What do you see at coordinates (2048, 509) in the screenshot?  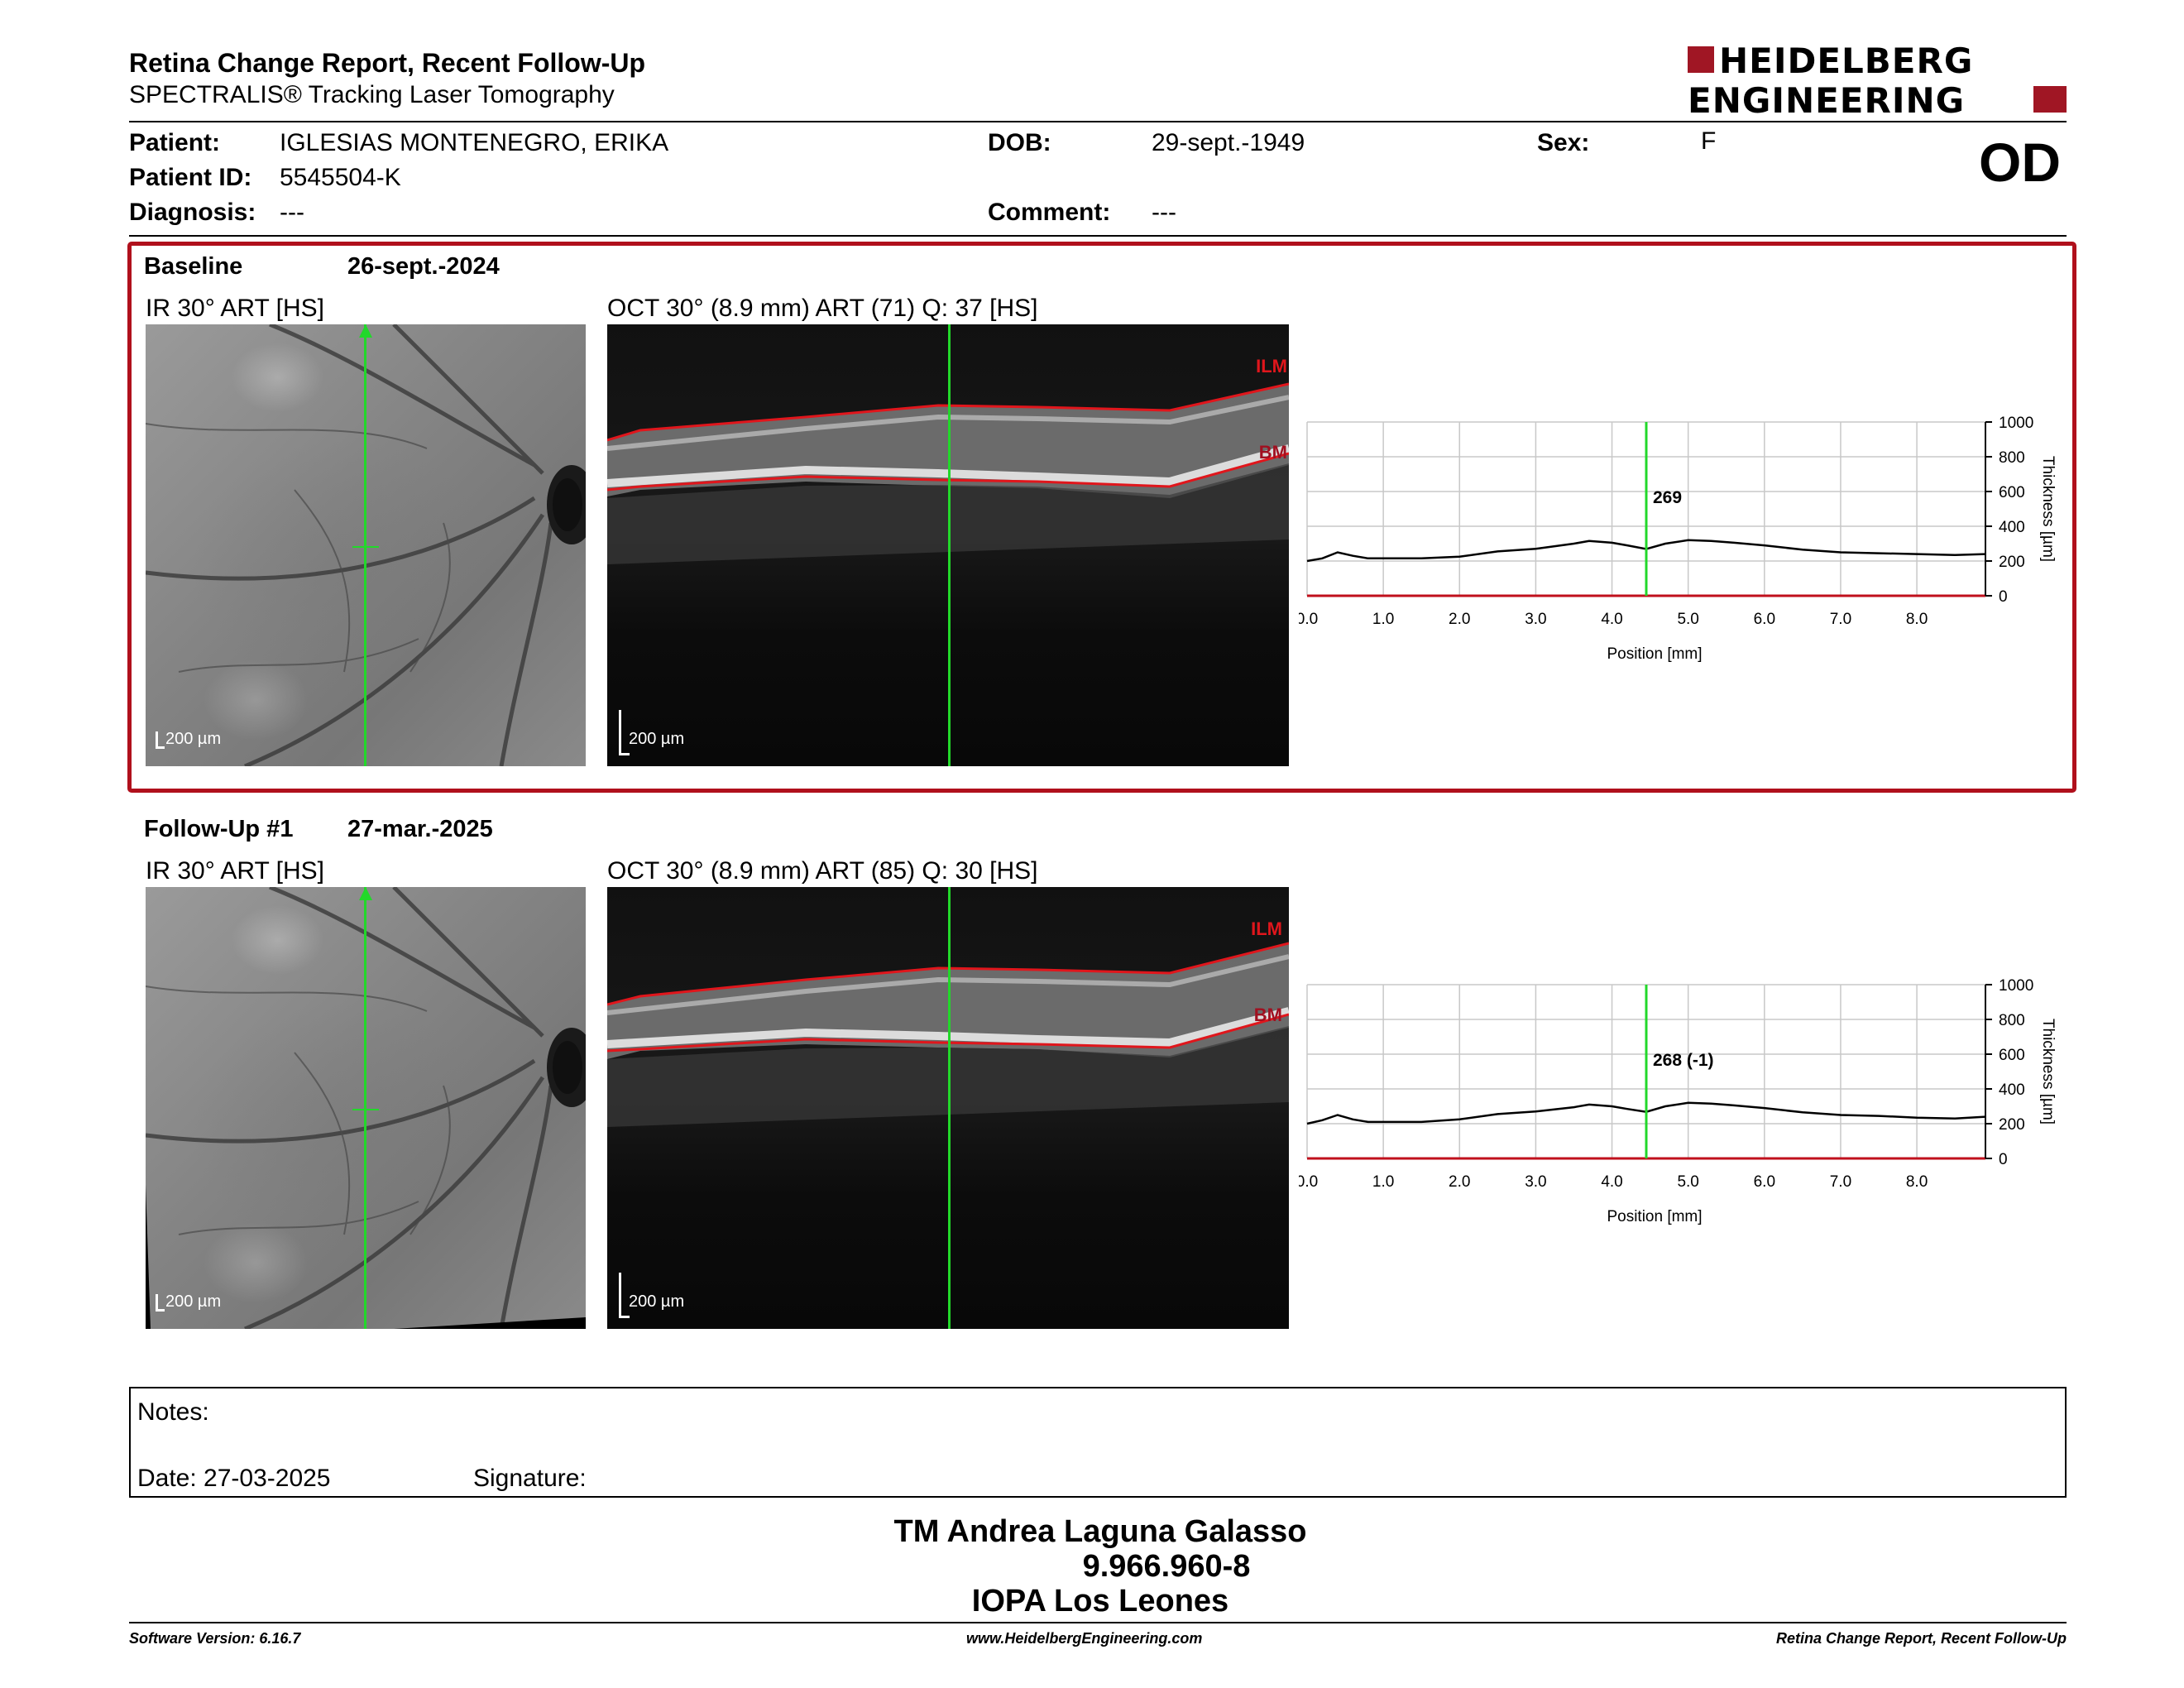 I see `chart-y-axis-label: Thickness [µm]` at bounding box center [2048, 509].